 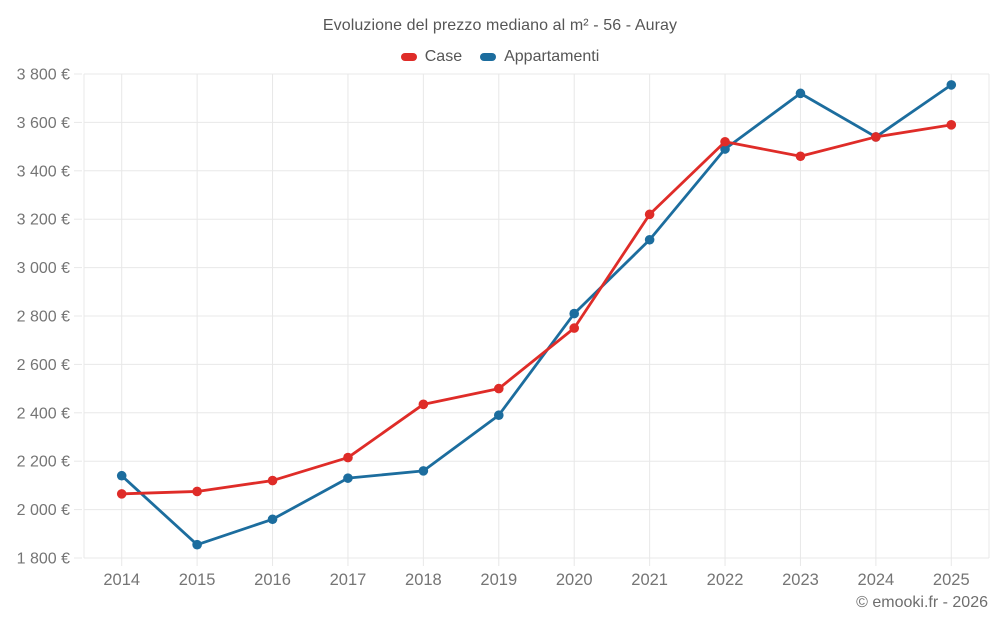 I want to click on y-tick-label: 3 400 €, so click(x=43, y=171).